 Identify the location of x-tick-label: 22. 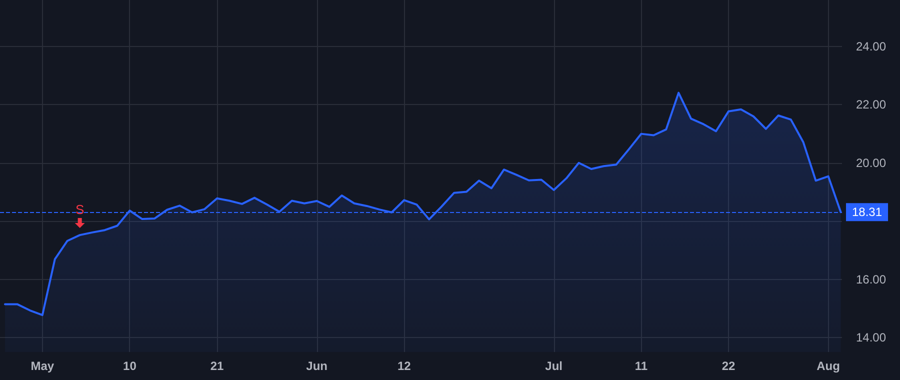
(729, 366).